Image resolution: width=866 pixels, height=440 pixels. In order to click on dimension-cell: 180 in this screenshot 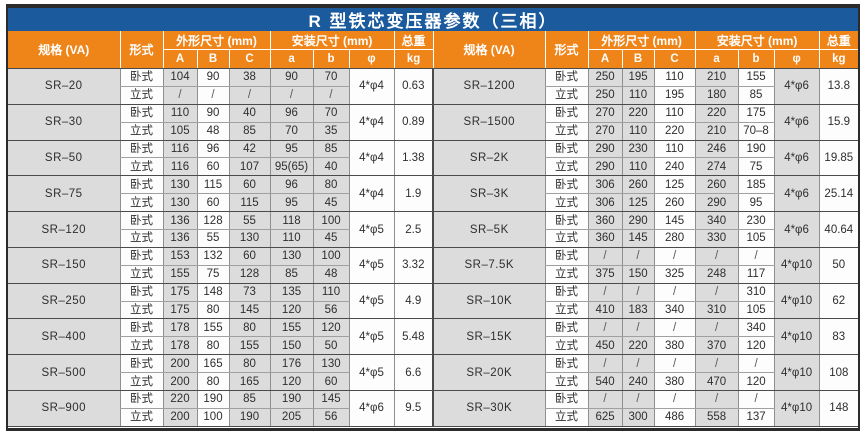, I will do `click(716, 95)`.